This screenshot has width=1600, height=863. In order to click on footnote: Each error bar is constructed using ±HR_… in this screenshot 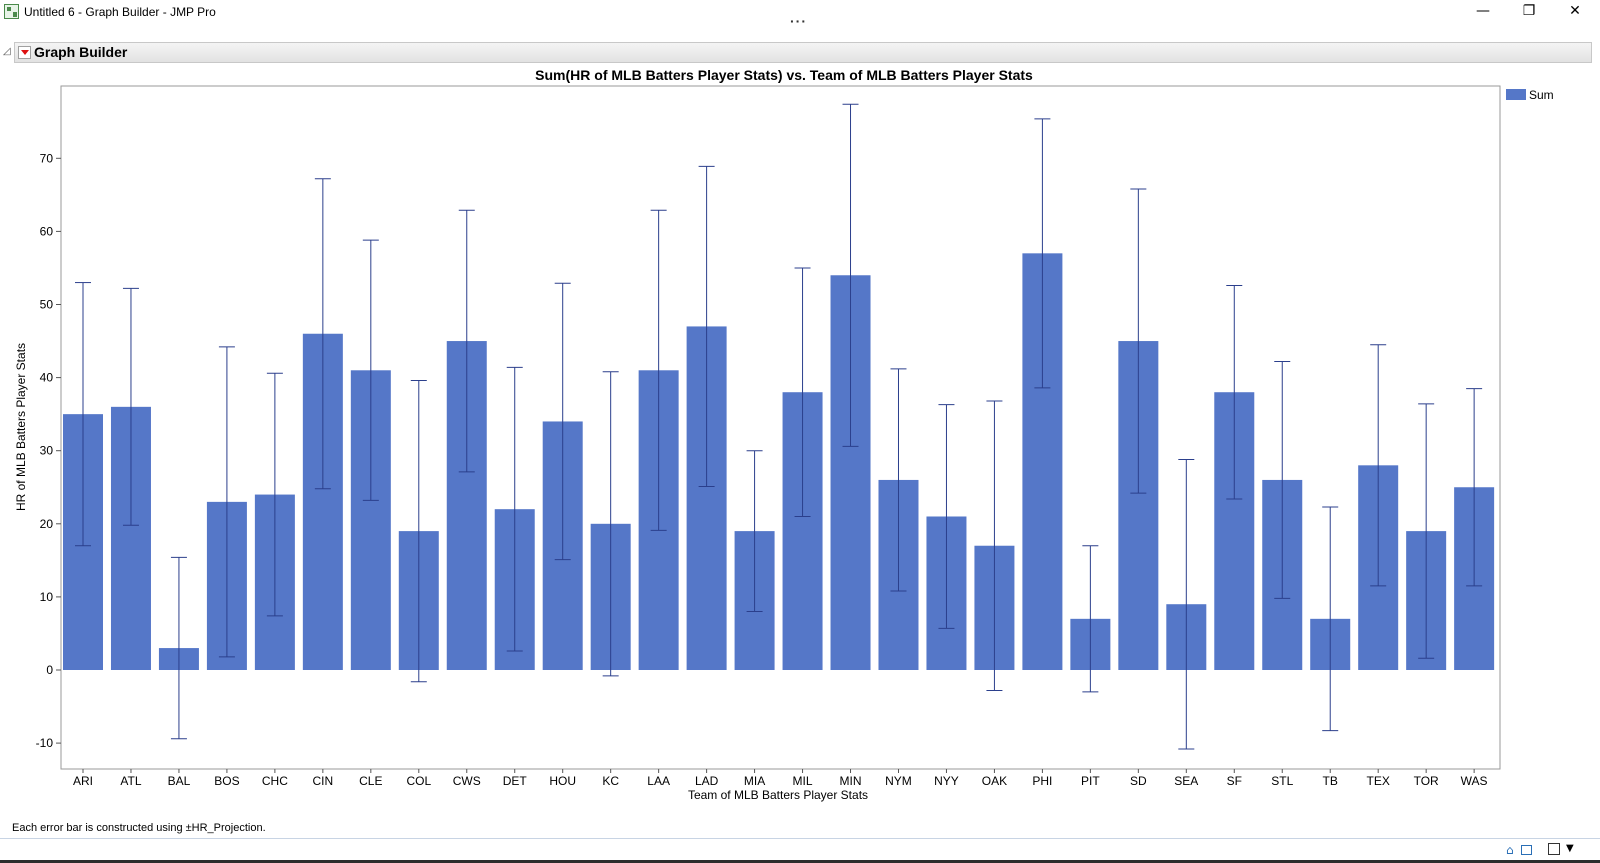, I will do `click(139, 828)`.